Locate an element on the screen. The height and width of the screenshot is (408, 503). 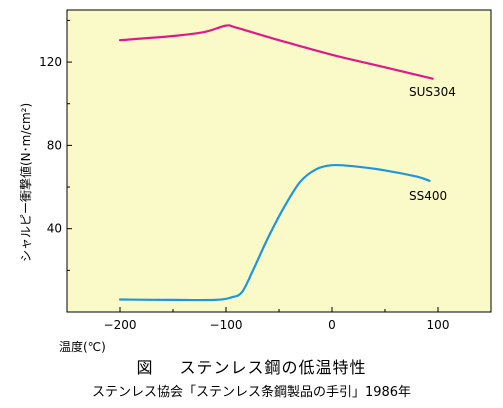
y-axis: 40 80 120 is located at coordinates (55, 145).